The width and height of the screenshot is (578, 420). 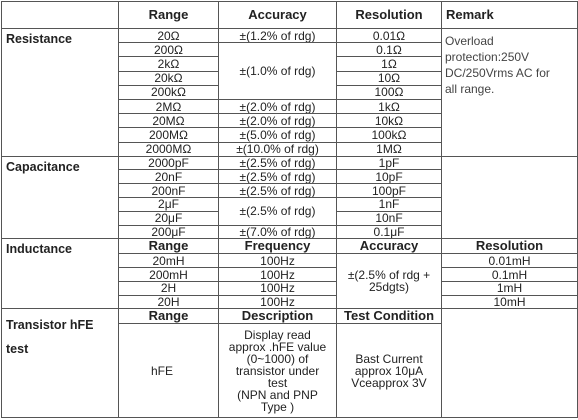 What do you see at coordinates (509, 15) in the screenshot?
I see `header: Remark` at bounding box center [509, 15].